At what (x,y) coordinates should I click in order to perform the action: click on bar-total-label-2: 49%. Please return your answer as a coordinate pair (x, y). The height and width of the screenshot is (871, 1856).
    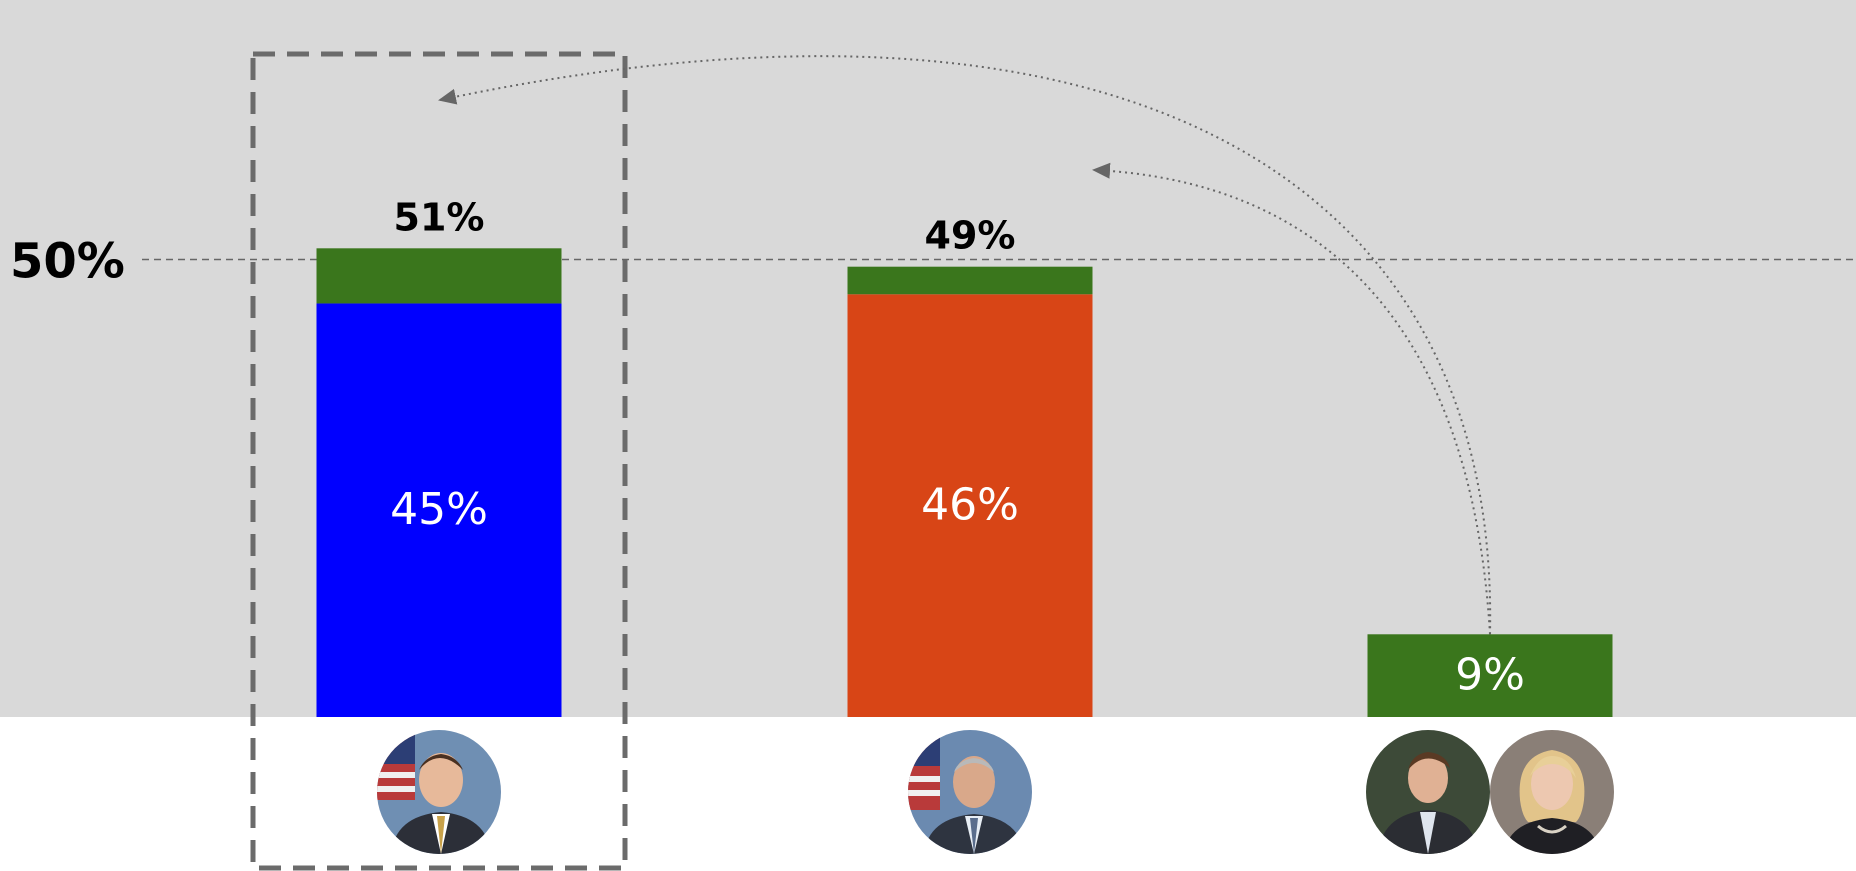
    Looking at the image, I should click on (970, 236).